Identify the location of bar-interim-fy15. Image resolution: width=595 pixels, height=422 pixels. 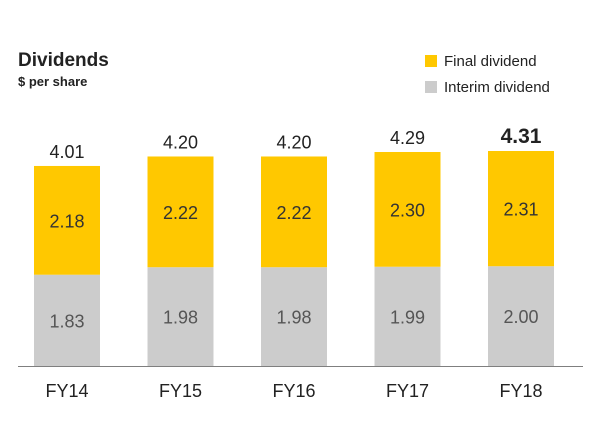
(180, 316).